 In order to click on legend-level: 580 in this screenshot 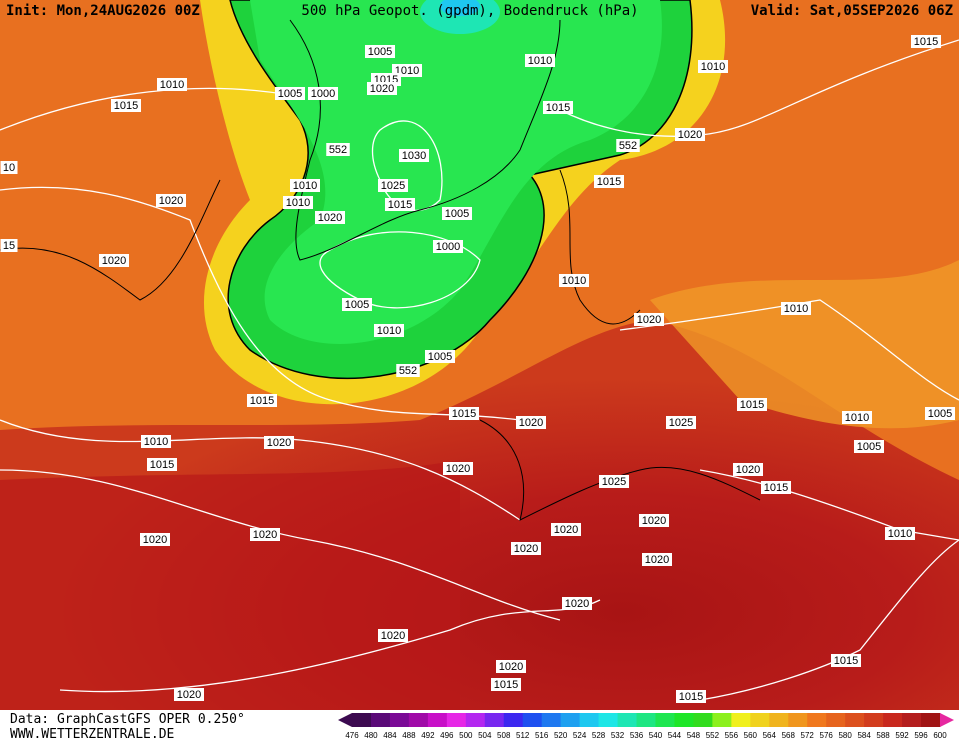, I will do `click(845, 735)`.